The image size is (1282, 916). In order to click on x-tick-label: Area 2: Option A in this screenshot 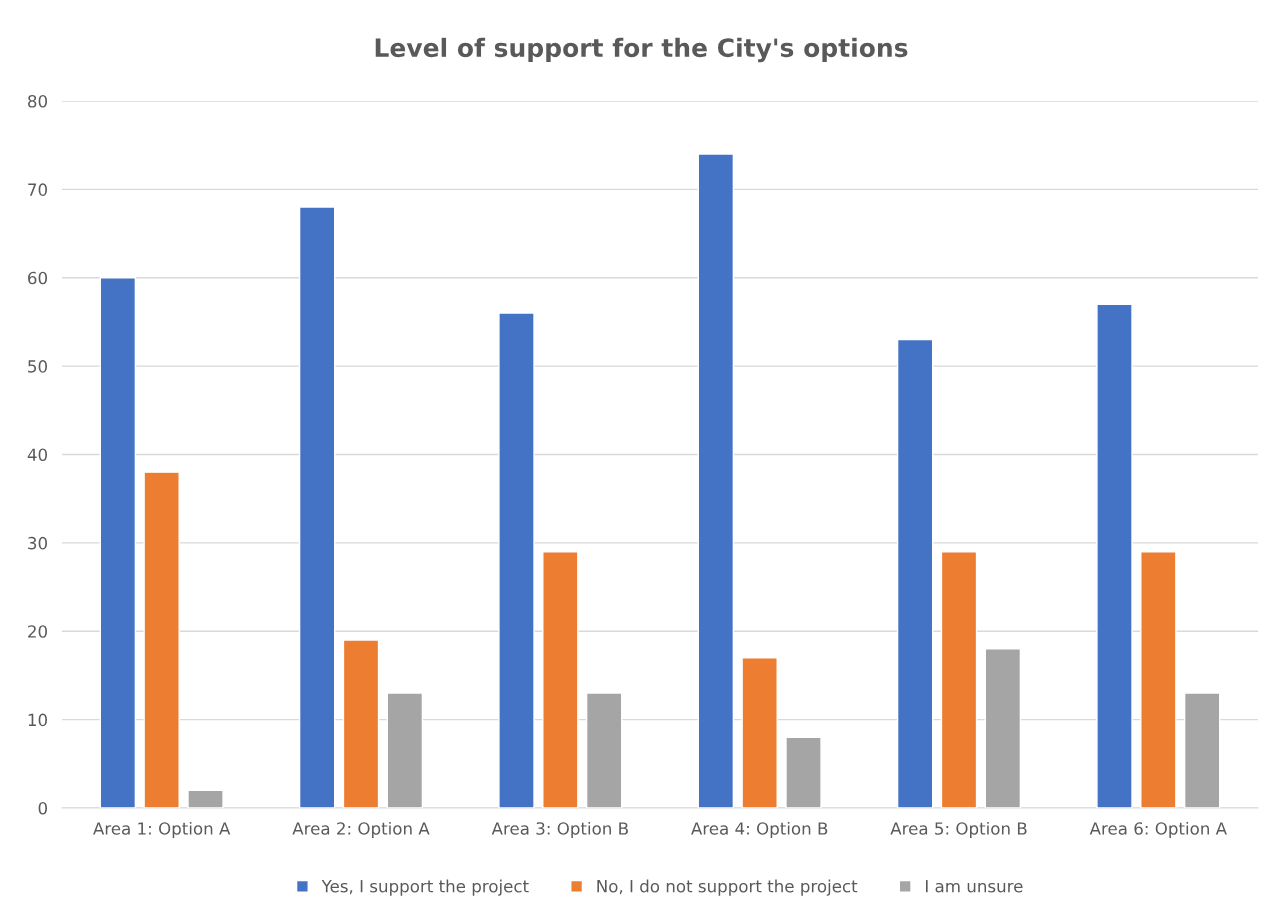, I will do `click(361, 830)`.